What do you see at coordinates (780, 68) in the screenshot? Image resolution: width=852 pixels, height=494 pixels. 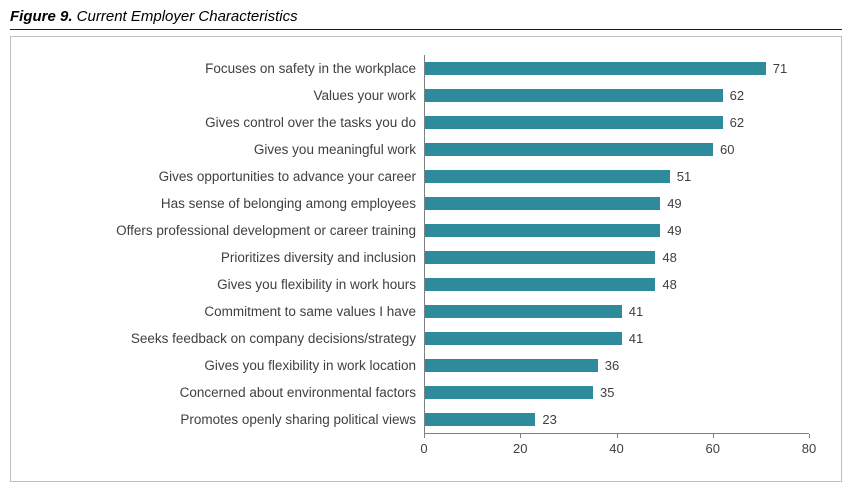 I see `value-label: 71` at bounding box center [780, 68].